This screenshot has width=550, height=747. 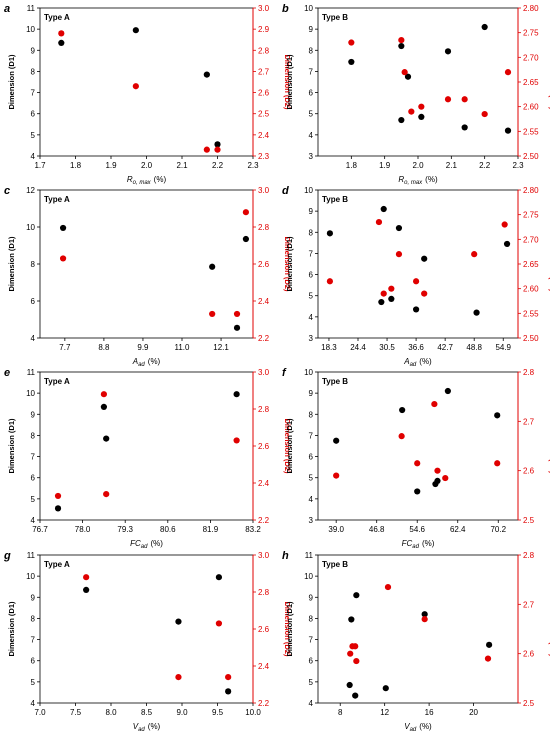 What do you see at coordinates (264, 409) in the screenshot?
I see `y-right-tick-label: 2.8` at bounding box center [264, 409].